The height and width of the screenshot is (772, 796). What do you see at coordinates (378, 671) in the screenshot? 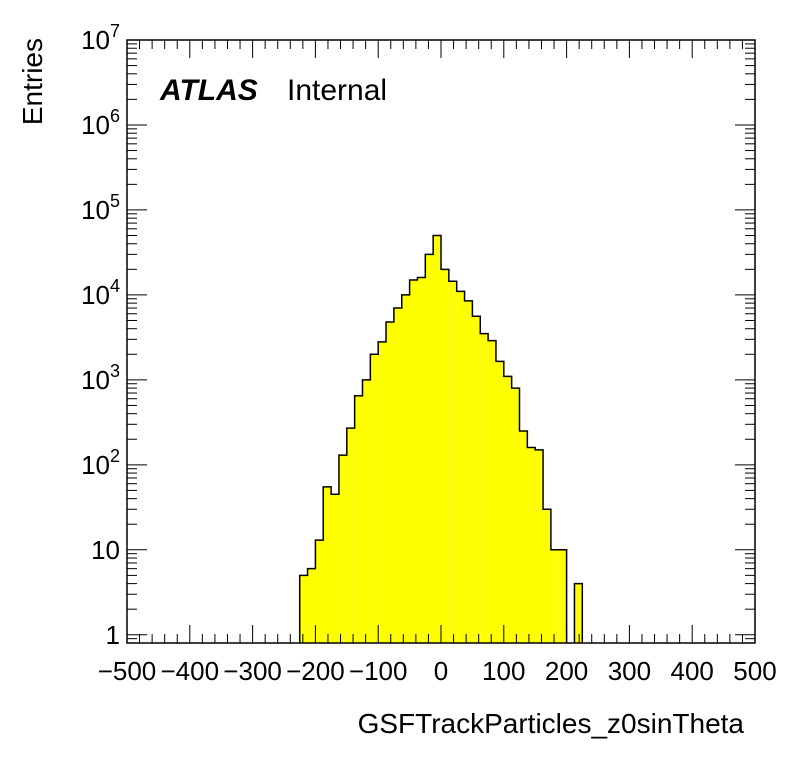
I see `x-tick-label: −100` at bounding box center [378, 671].